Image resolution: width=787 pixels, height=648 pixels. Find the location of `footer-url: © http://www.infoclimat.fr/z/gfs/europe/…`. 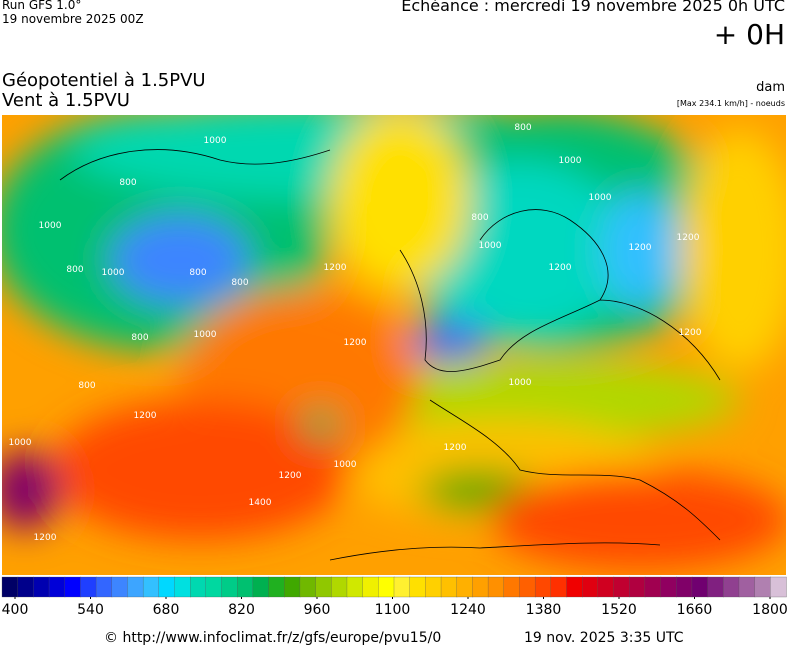

footer-url: © http://www.infoclimat.fr/z/gfs/europe/… is located at coordinates (273, 638).